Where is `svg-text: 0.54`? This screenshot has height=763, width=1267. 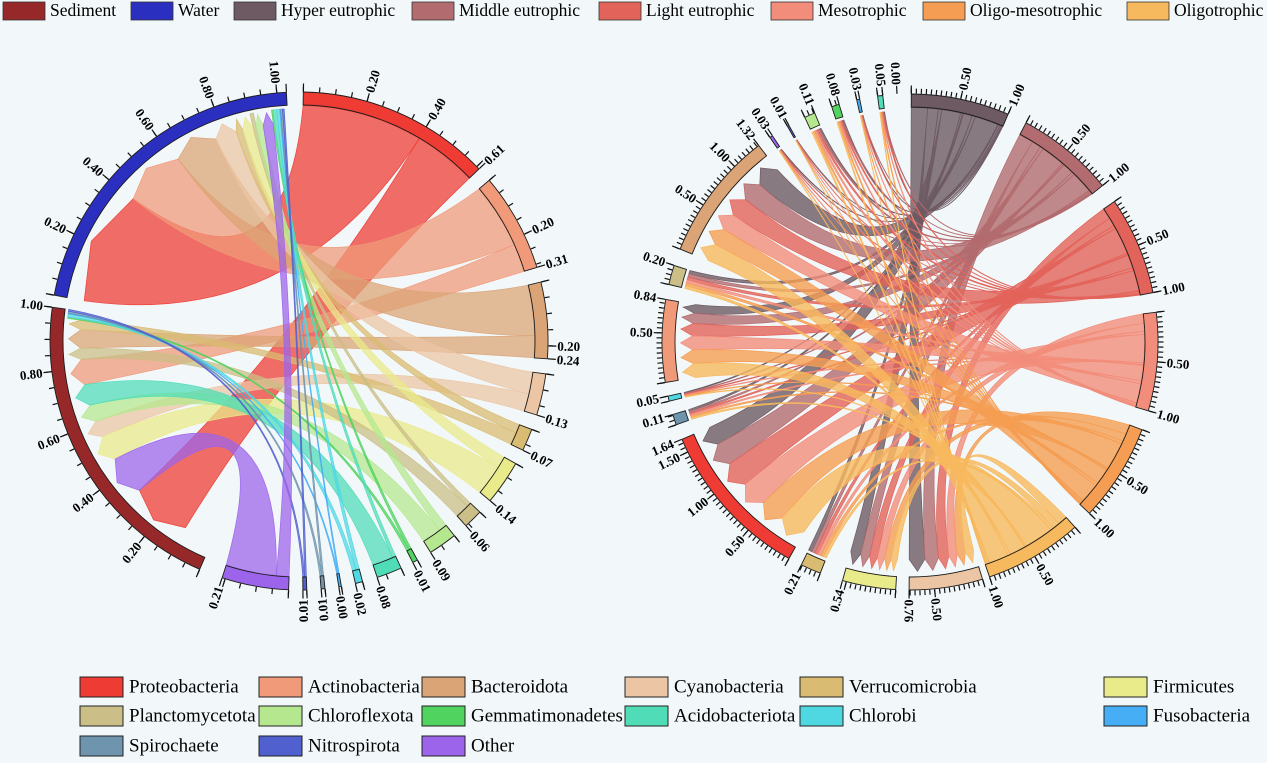
svg-text: 0.54 is located at coordinates (836, 600).